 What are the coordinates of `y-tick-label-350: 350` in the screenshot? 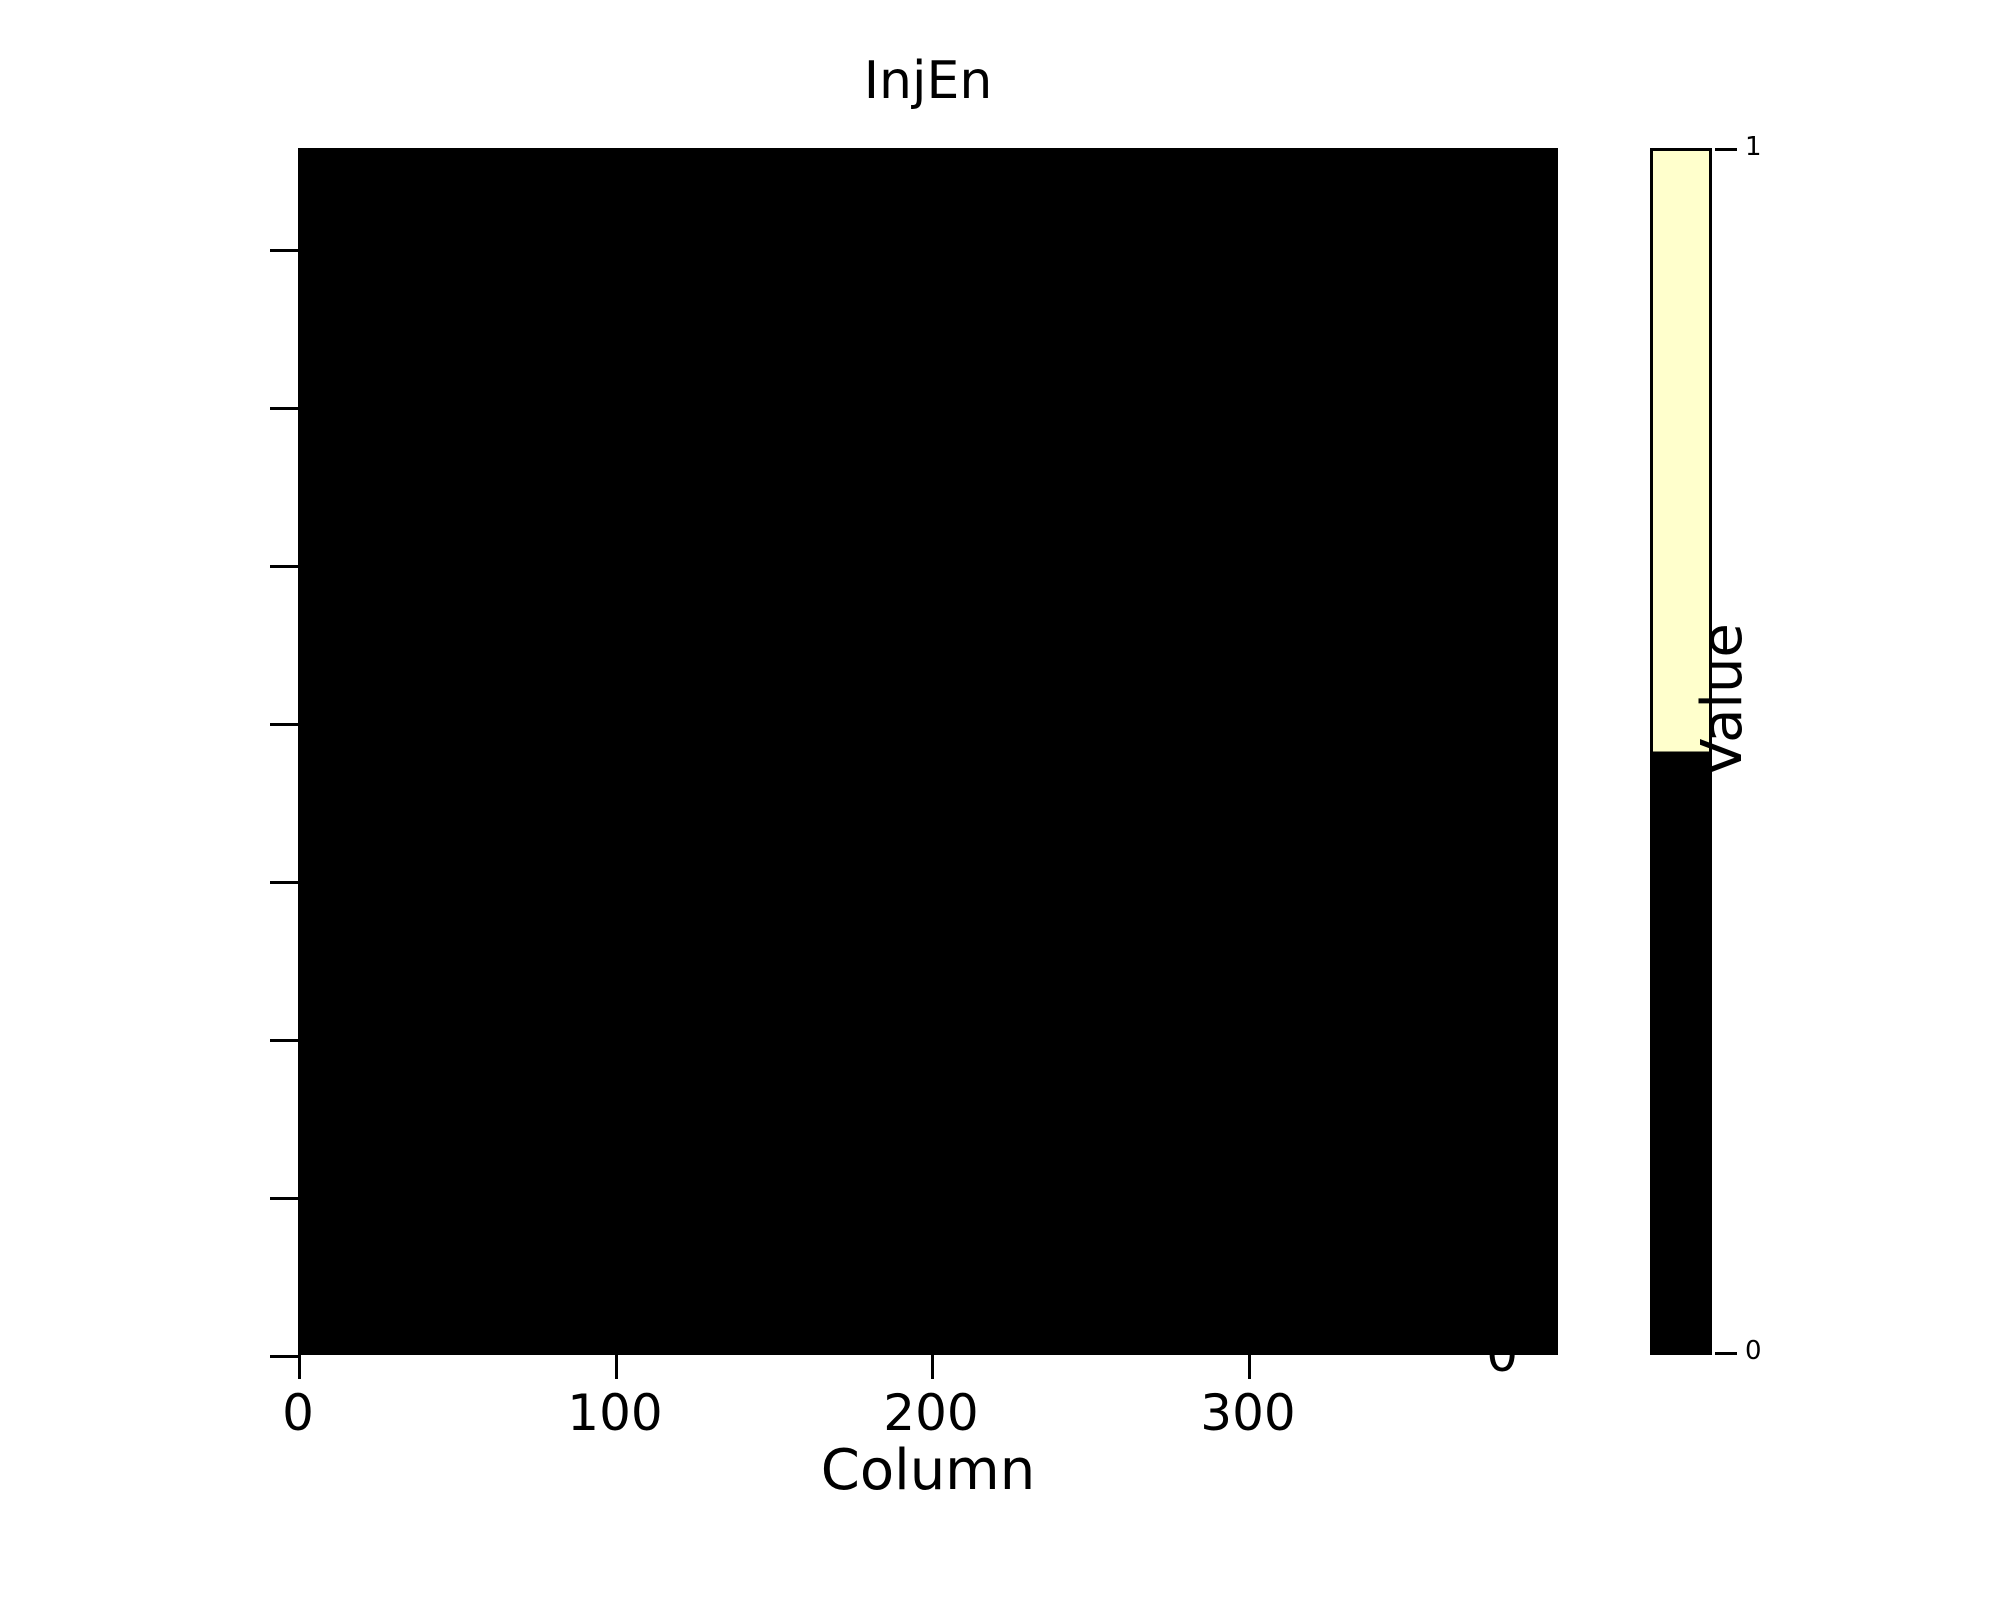 It's located at (1470, 248).